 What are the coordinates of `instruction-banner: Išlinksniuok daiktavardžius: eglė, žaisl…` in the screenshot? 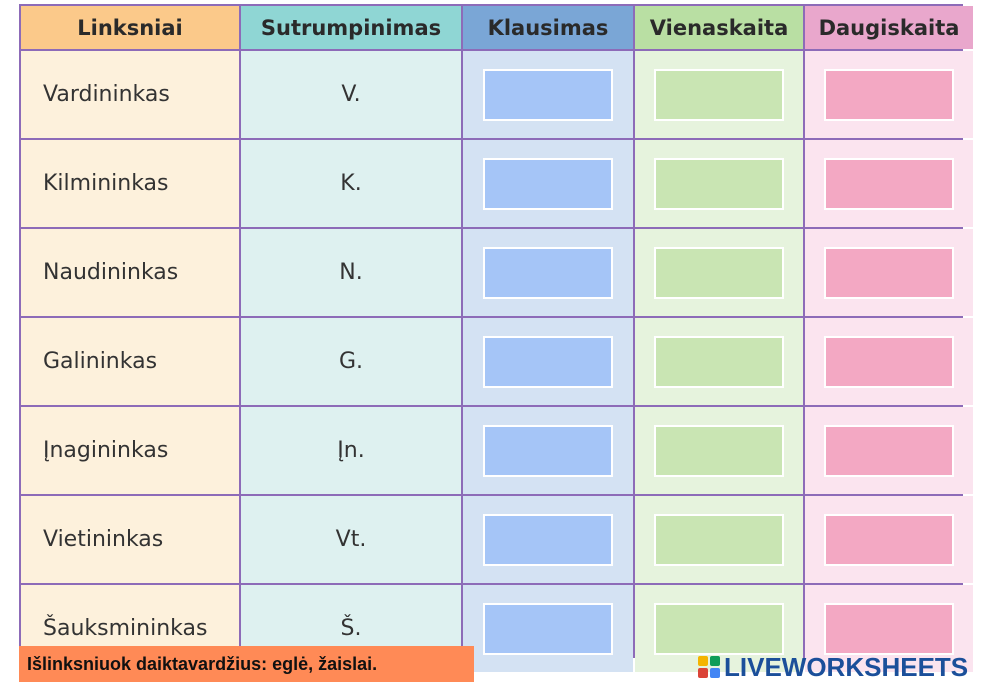 It's located at (246, 664).